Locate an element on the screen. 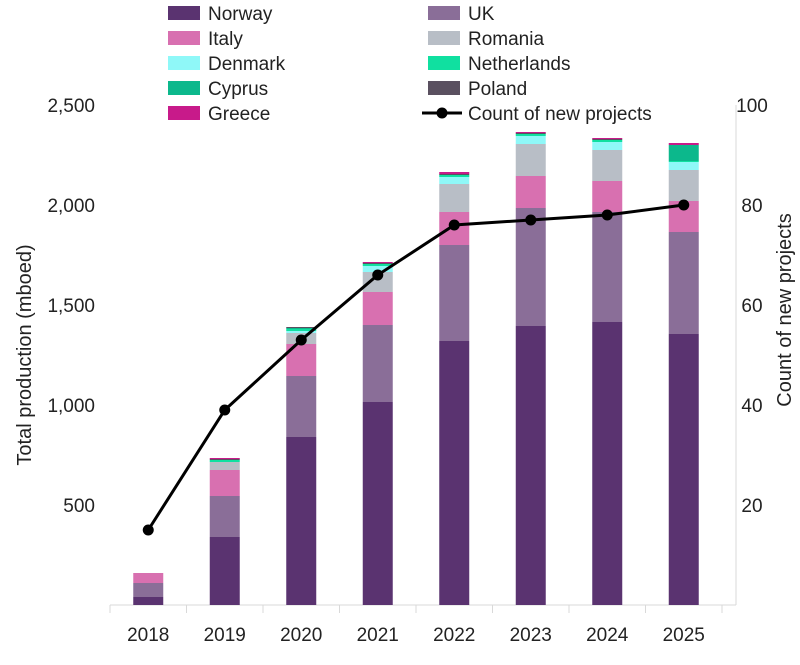  bar-denmark-2021 is located at coordinates (377, 269).